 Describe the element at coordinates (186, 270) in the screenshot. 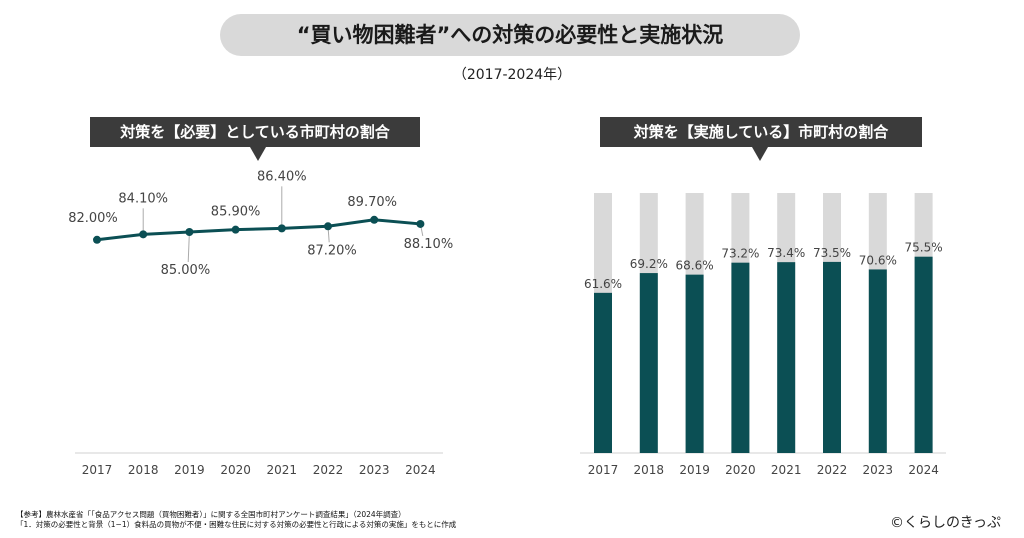

I see `line-data-label: 85.00%` at that location.